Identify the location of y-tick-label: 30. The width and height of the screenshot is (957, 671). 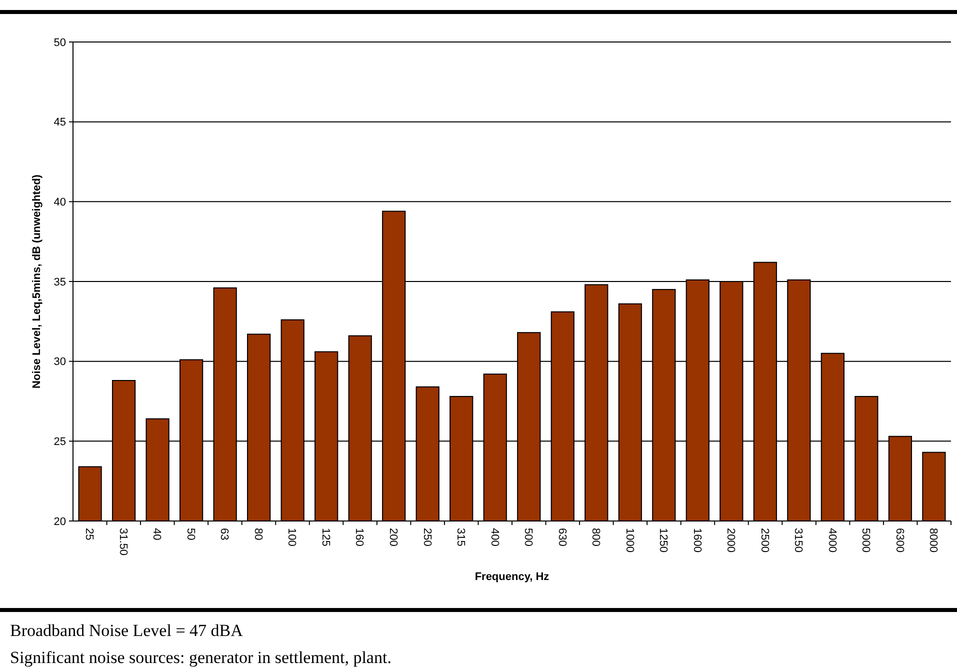
(60, 362).